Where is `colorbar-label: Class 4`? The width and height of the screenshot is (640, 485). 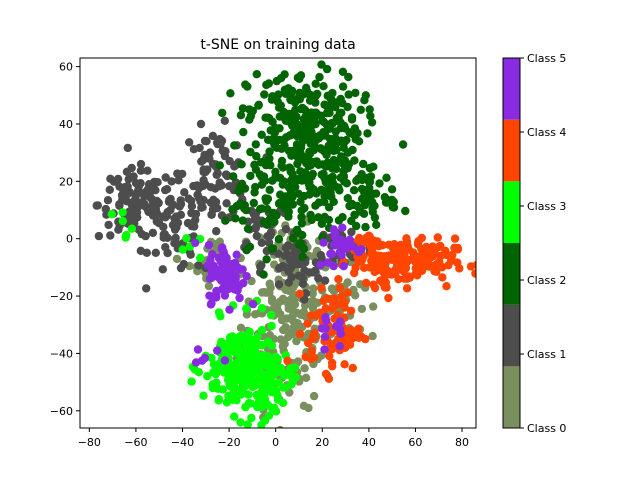
colorbar-label: Class 4 is located at coordinates (546, 132).